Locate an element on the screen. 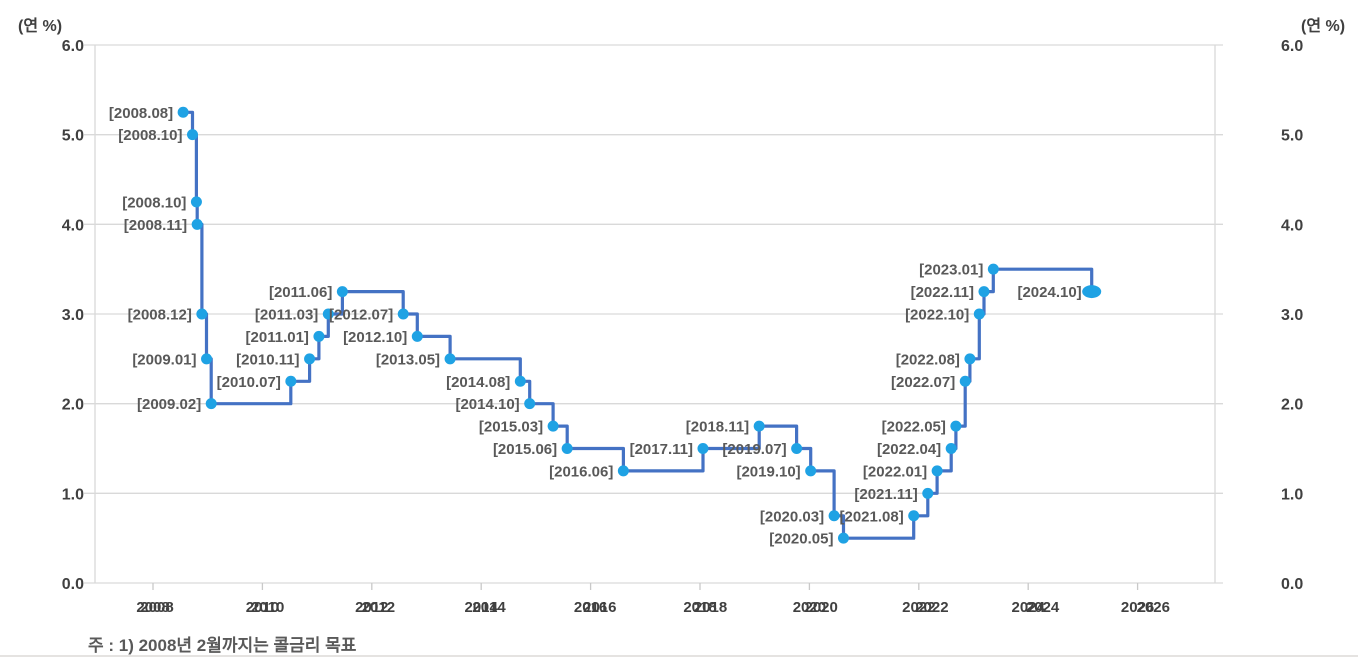 The width and height of the screenshot is (1358, 663). y-axis-label-left: 3.0 is located at coordinates (73, 315).